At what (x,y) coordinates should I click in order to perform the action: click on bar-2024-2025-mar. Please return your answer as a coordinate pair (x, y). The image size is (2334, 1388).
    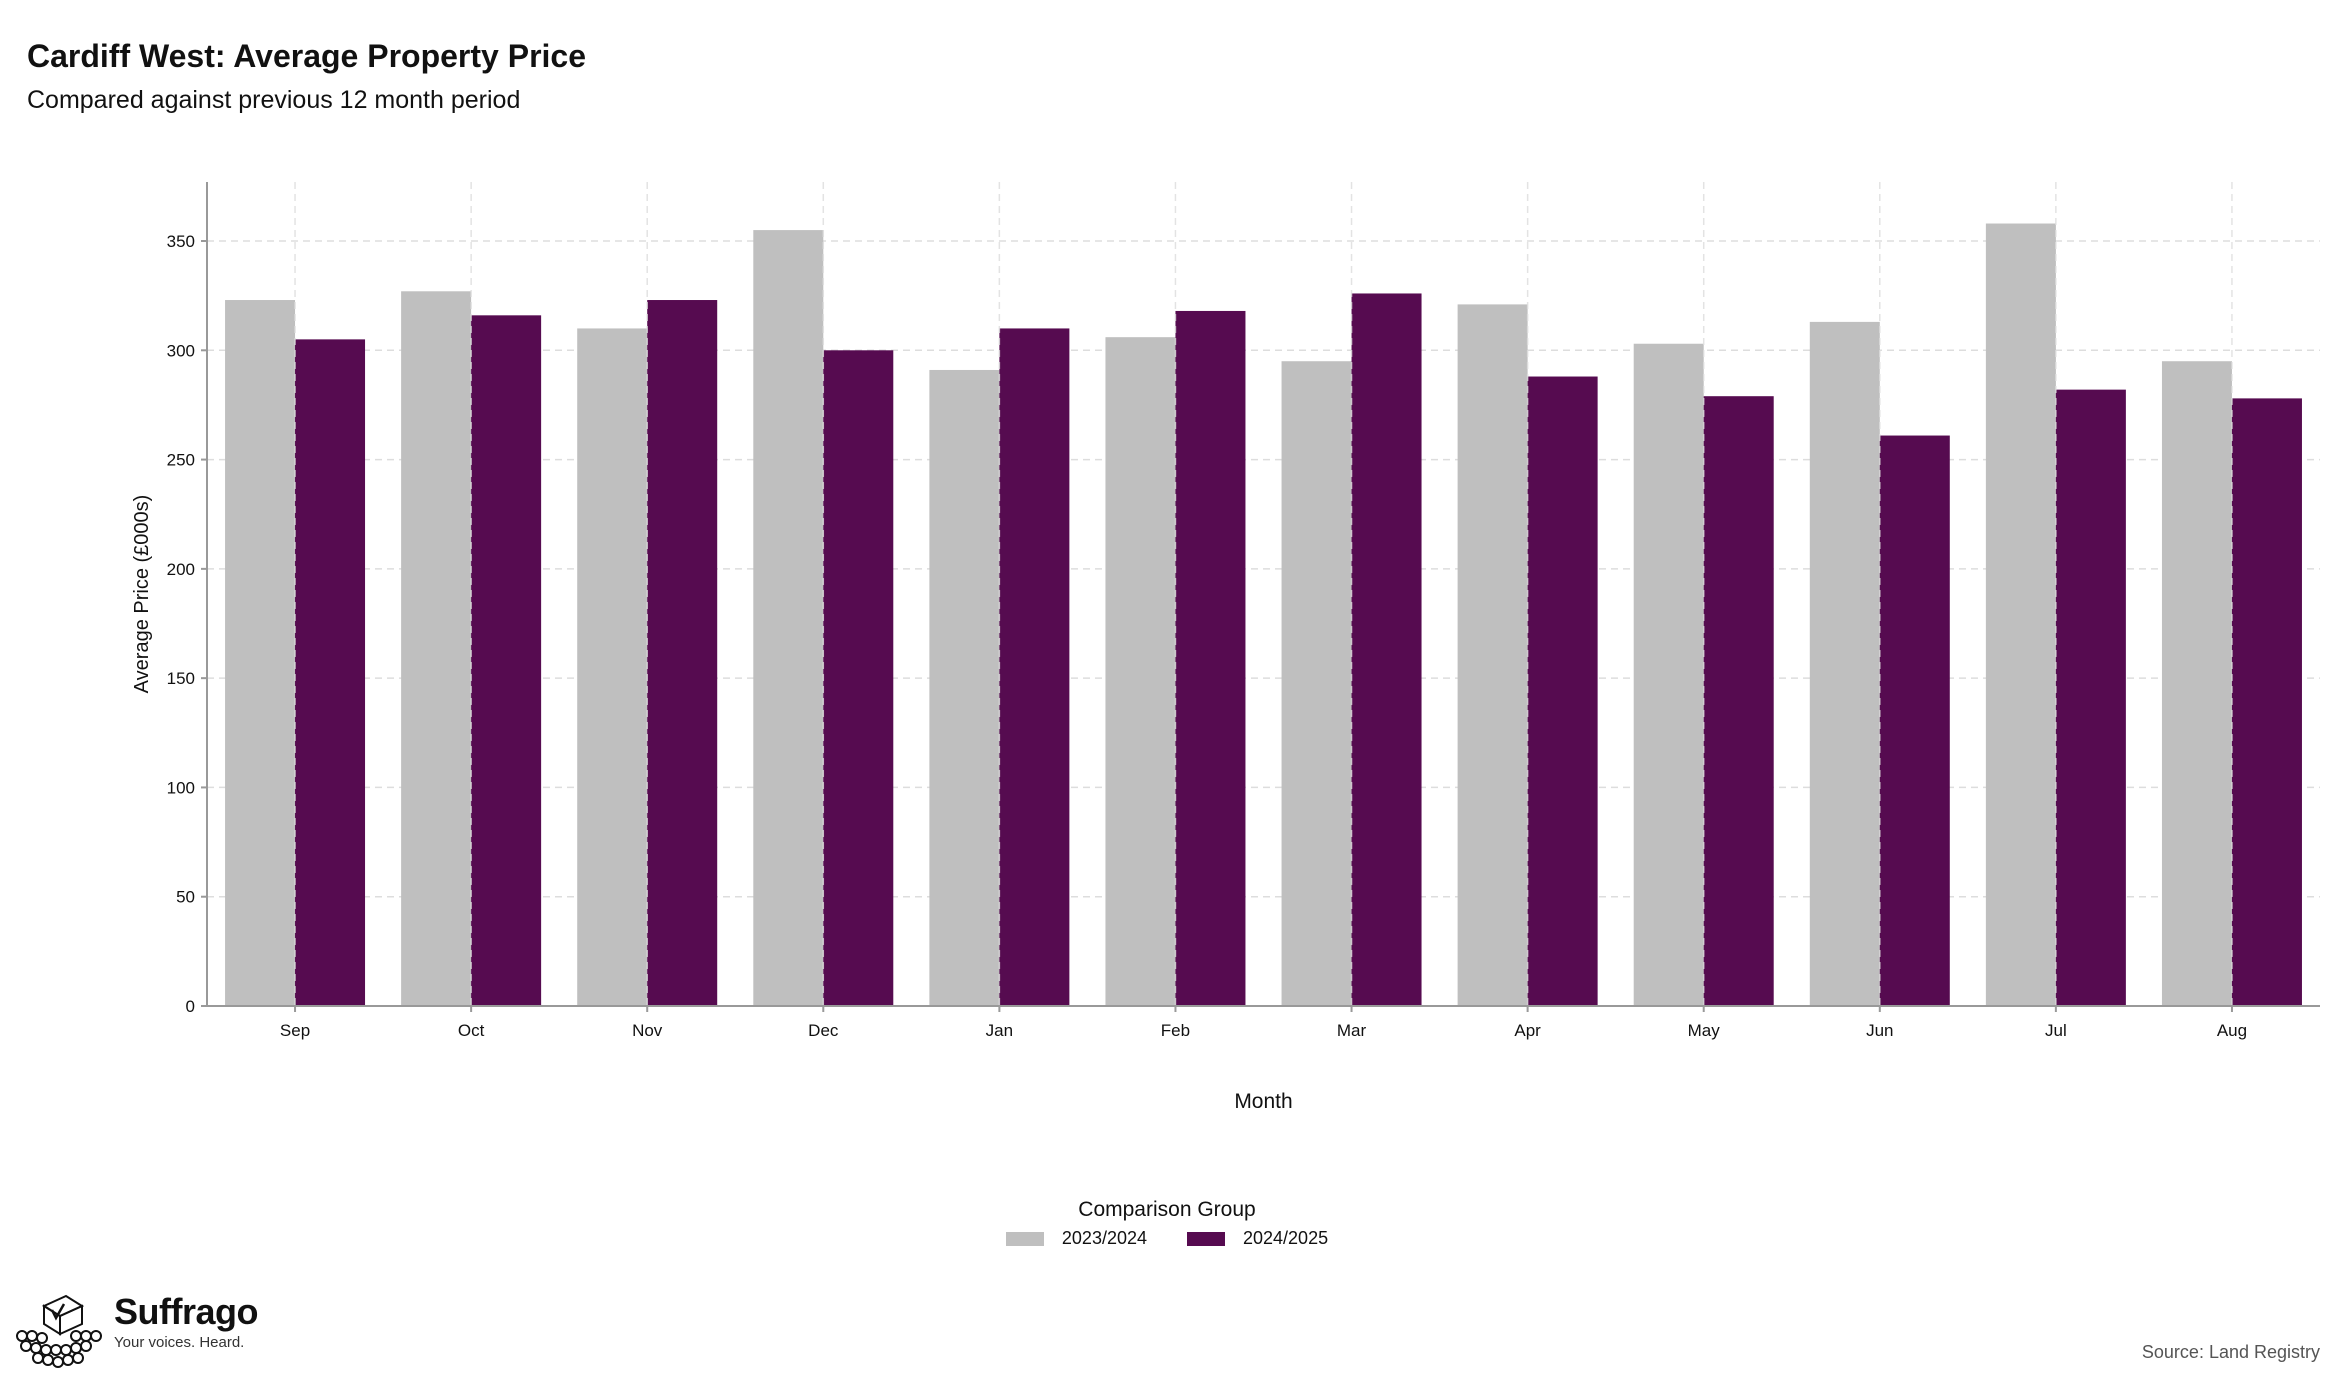
    Looking at the image, I should click on (1386, 649).